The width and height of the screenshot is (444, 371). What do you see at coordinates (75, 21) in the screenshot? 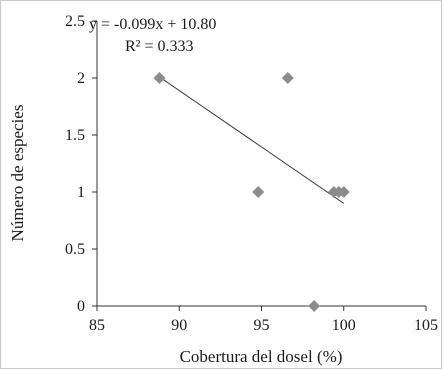
I see `y-tick-label: 2.5` at bounding box center [75, 21].